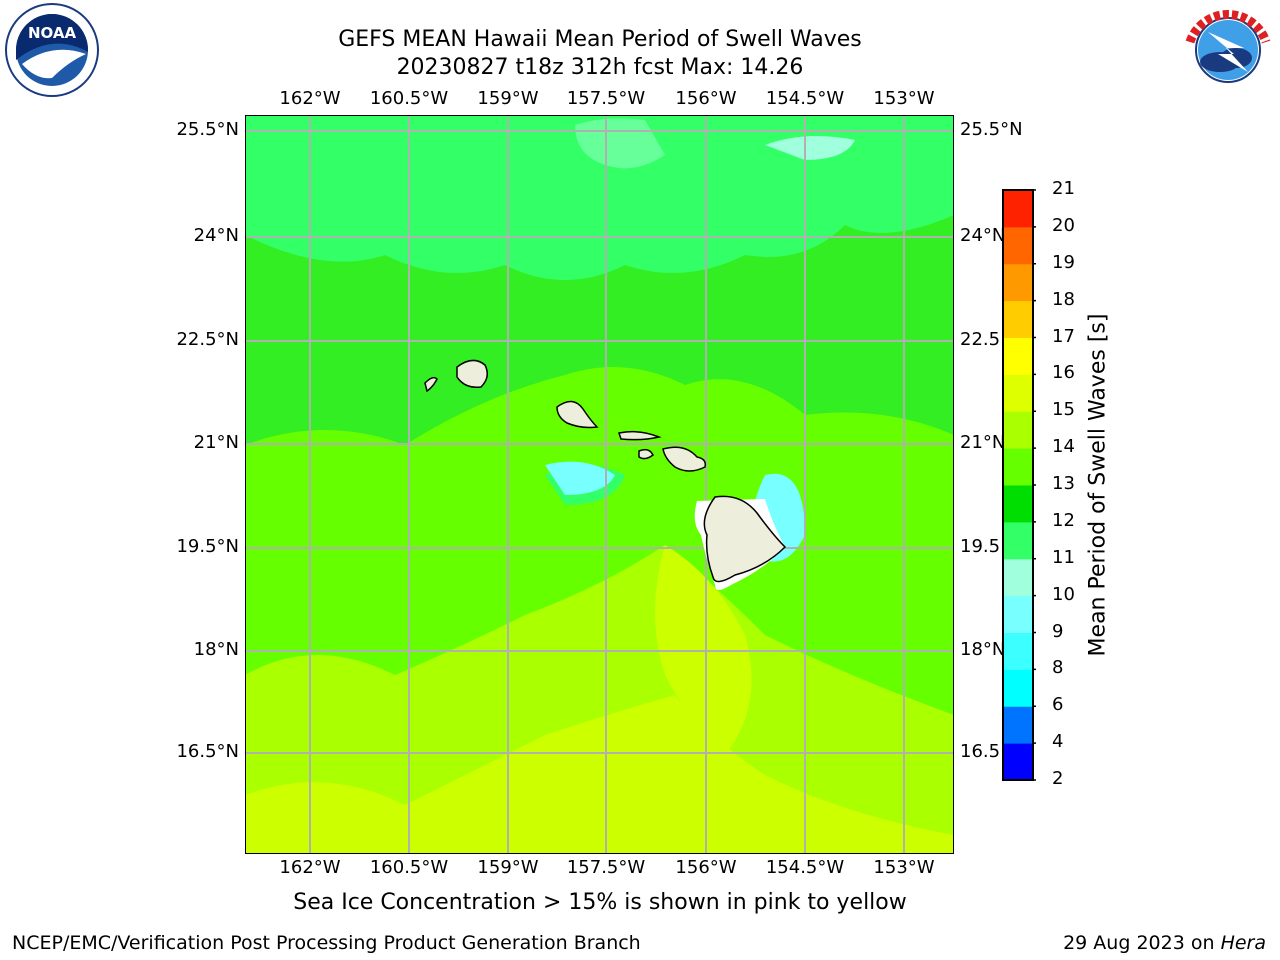  Describe the element at coordinates (216, 649) in the screenshot. I see `lat-label-left: 18°N` at that location.